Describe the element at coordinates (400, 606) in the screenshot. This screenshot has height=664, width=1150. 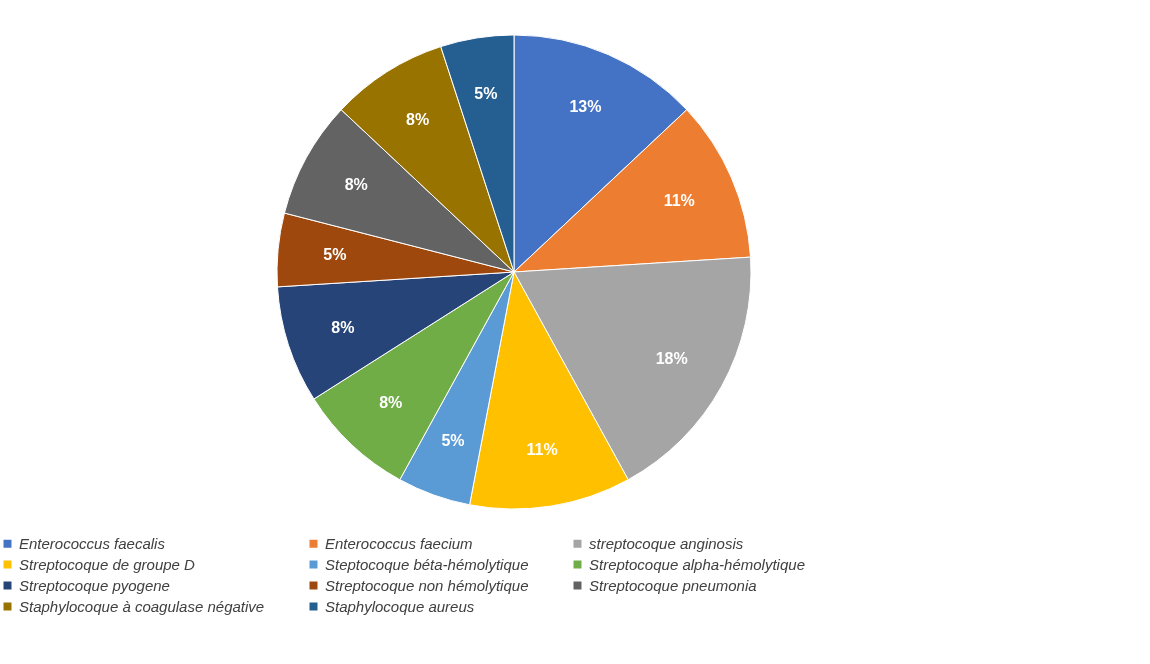
I see `legend-label: Staphylocoque aureus` at that location.